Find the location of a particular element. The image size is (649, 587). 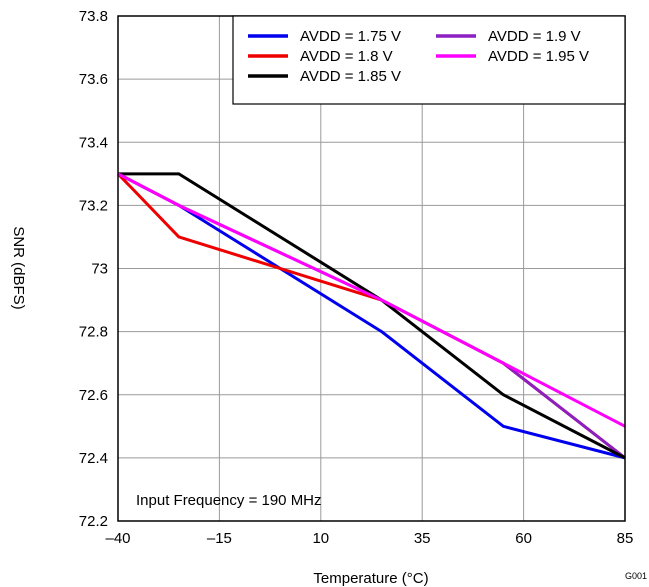

y-tick-labels: 72.2 72.4 72.6 72.8 73 73.2 73.4 73.6 73.8 is located at coordinates (93, 269).